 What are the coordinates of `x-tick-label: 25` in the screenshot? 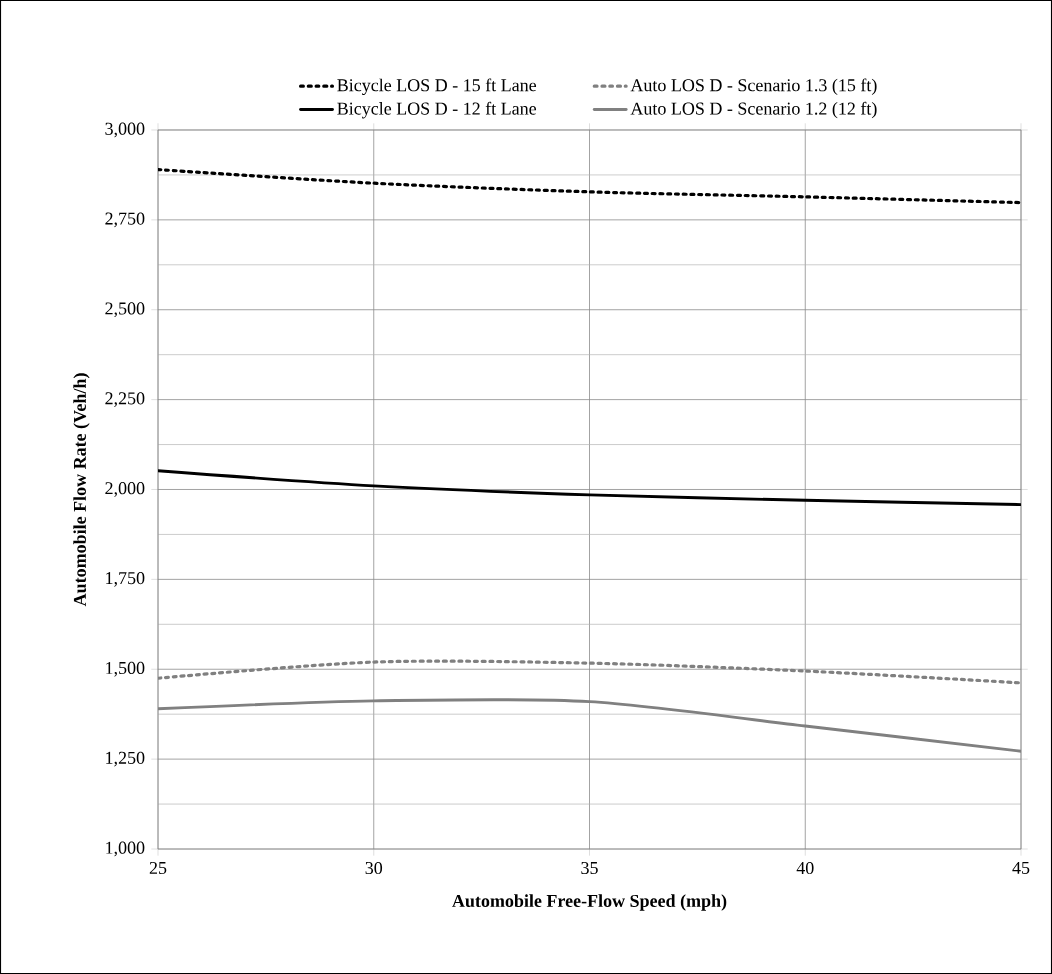 It's located at (158, 868).